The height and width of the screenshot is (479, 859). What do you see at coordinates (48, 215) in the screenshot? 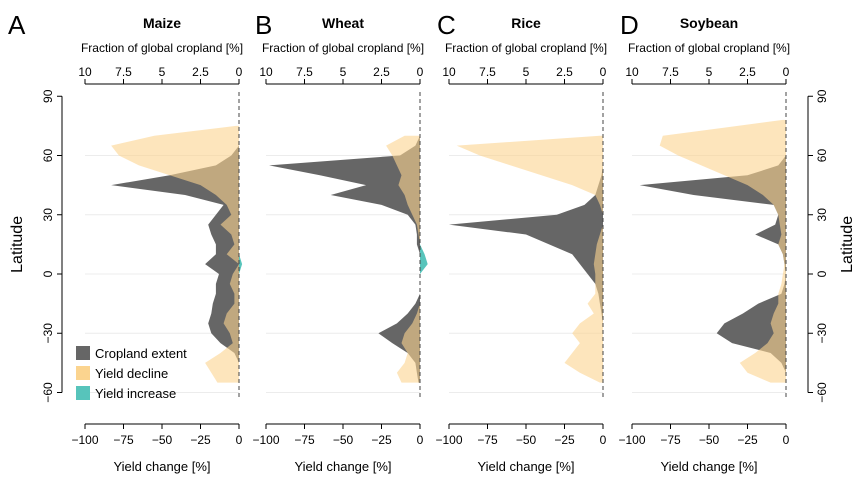
I see `left-tick-label: 30` at bounding box center [48, 215].